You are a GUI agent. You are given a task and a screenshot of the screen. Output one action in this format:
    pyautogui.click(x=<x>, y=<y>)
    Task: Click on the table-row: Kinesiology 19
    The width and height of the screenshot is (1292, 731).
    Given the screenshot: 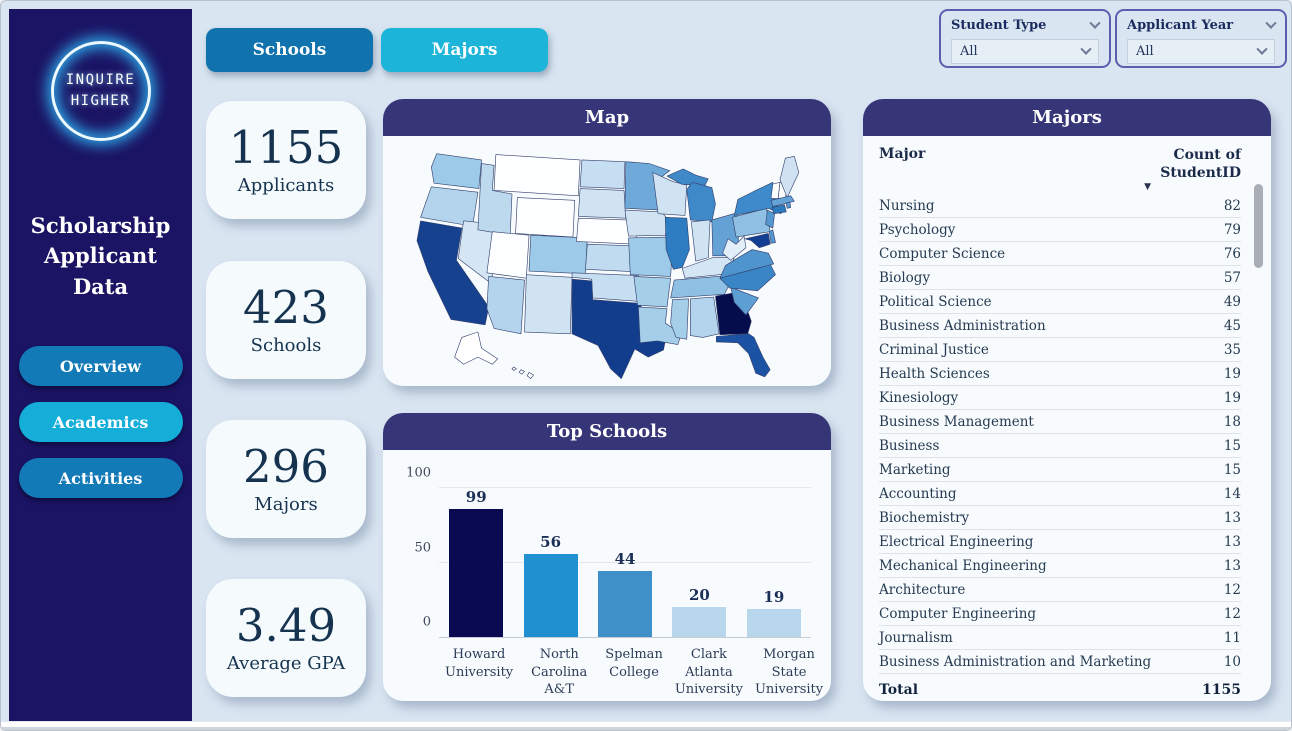 What is the action you would take?
    pyautogui.click(x=1060, y=398)
    